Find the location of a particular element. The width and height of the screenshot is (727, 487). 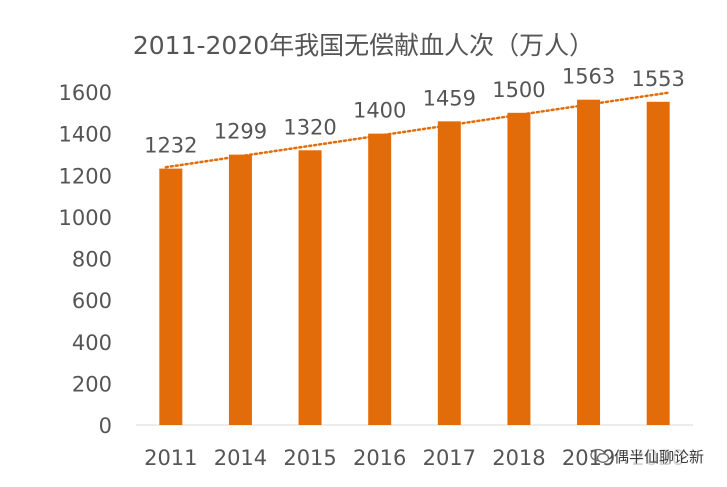

trendline is located at coordinates (418, 130).